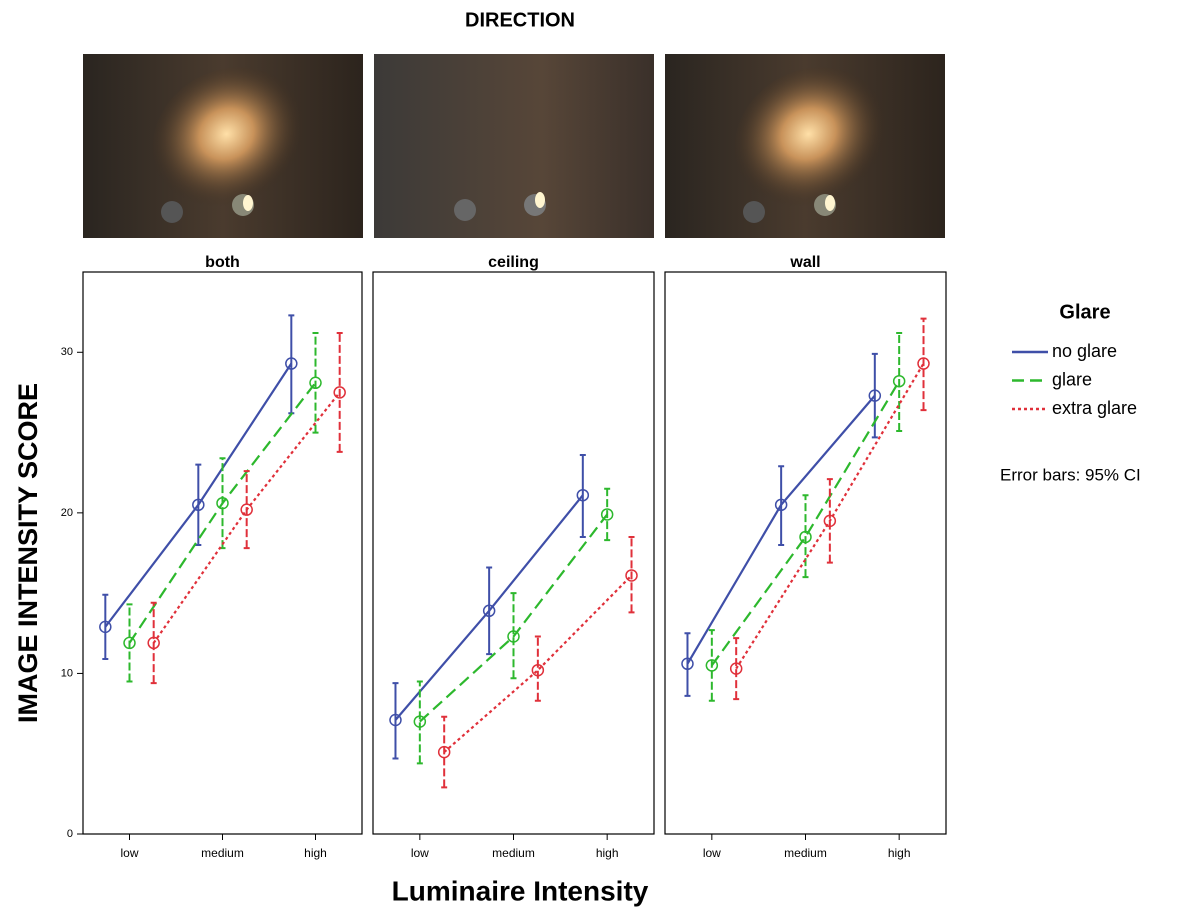 This screenshot has height=909, width=1202. I want to click on y-axis-title: IMAGE INTENSITY SCORE, so click(28, 553).